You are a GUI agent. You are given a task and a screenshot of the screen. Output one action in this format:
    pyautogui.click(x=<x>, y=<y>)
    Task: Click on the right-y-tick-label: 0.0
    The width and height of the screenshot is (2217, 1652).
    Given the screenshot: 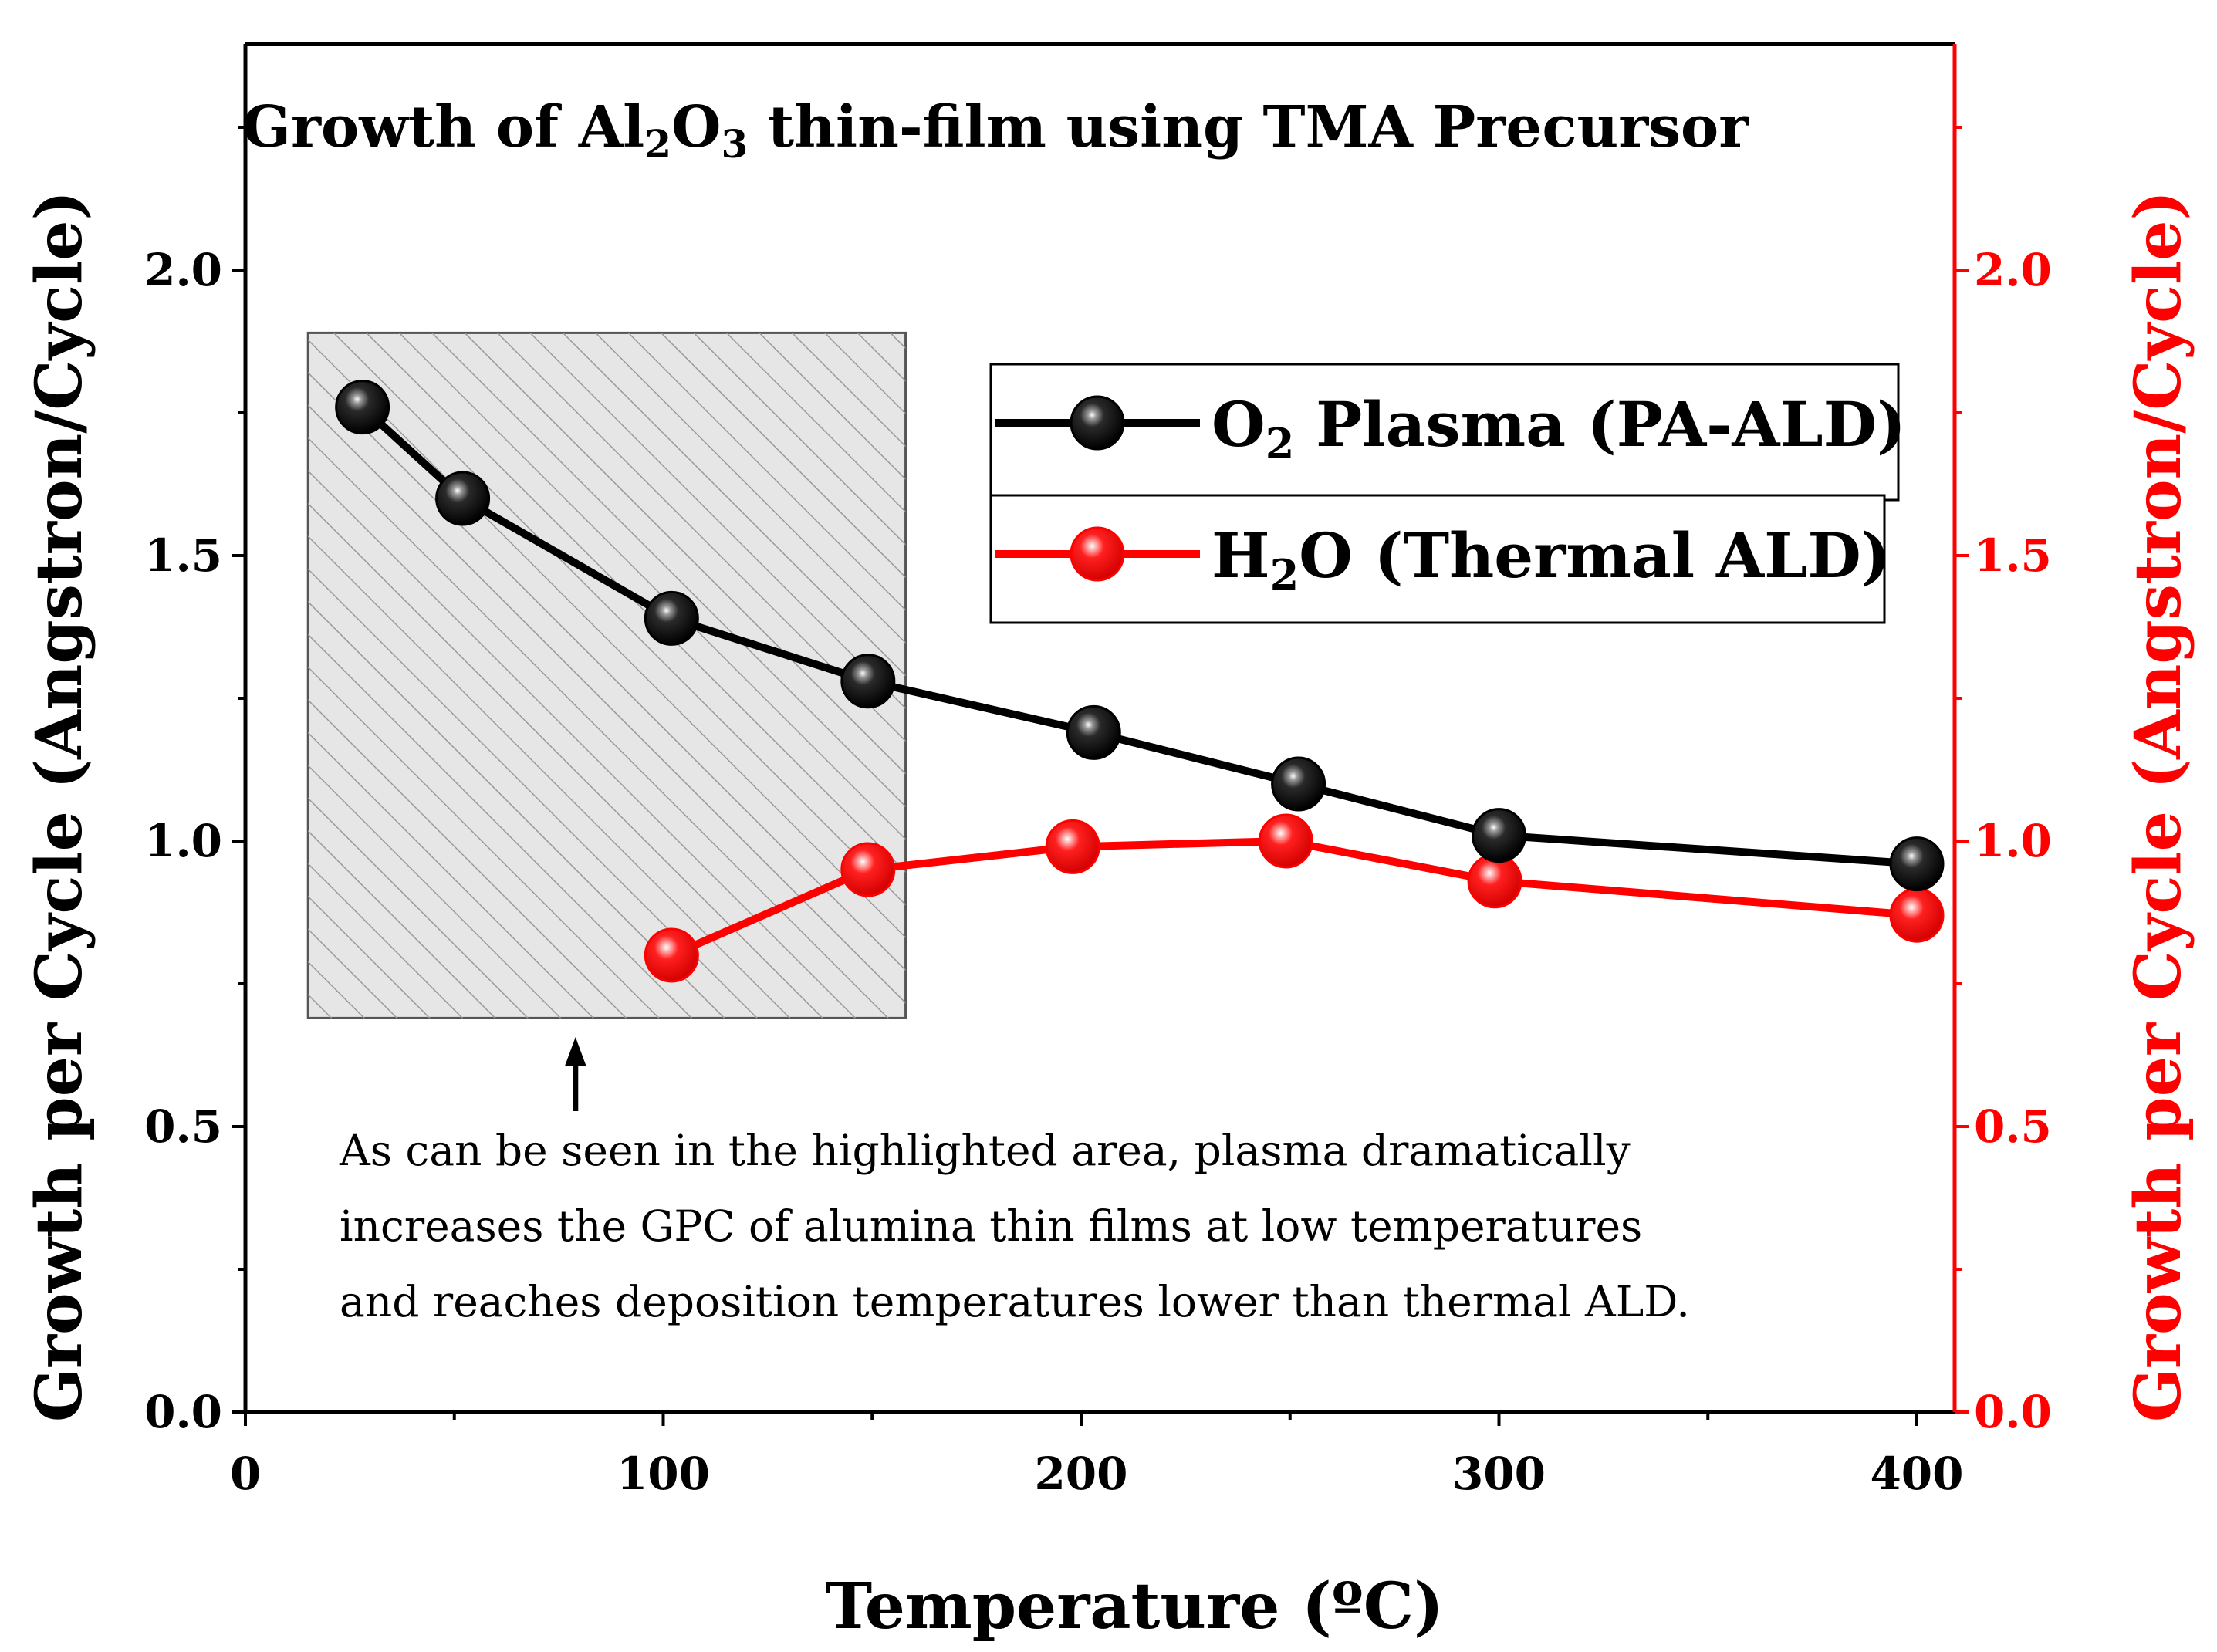 What is the action you would take?
    pyautogui.click(x=2013, y=1412)
    